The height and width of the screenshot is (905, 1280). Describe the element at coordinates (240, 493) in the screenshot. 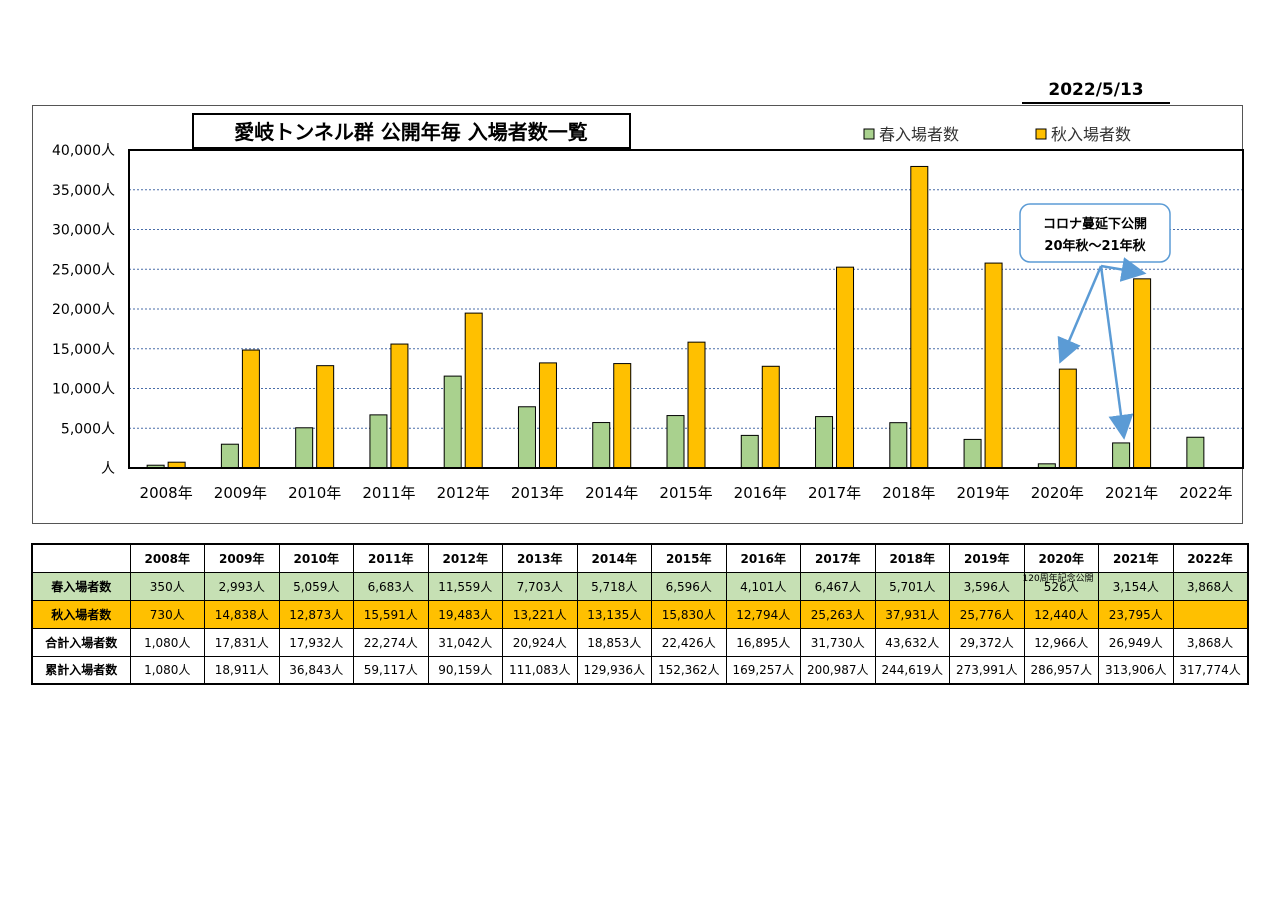

I see `x-tick-label: 2009年` at that location.